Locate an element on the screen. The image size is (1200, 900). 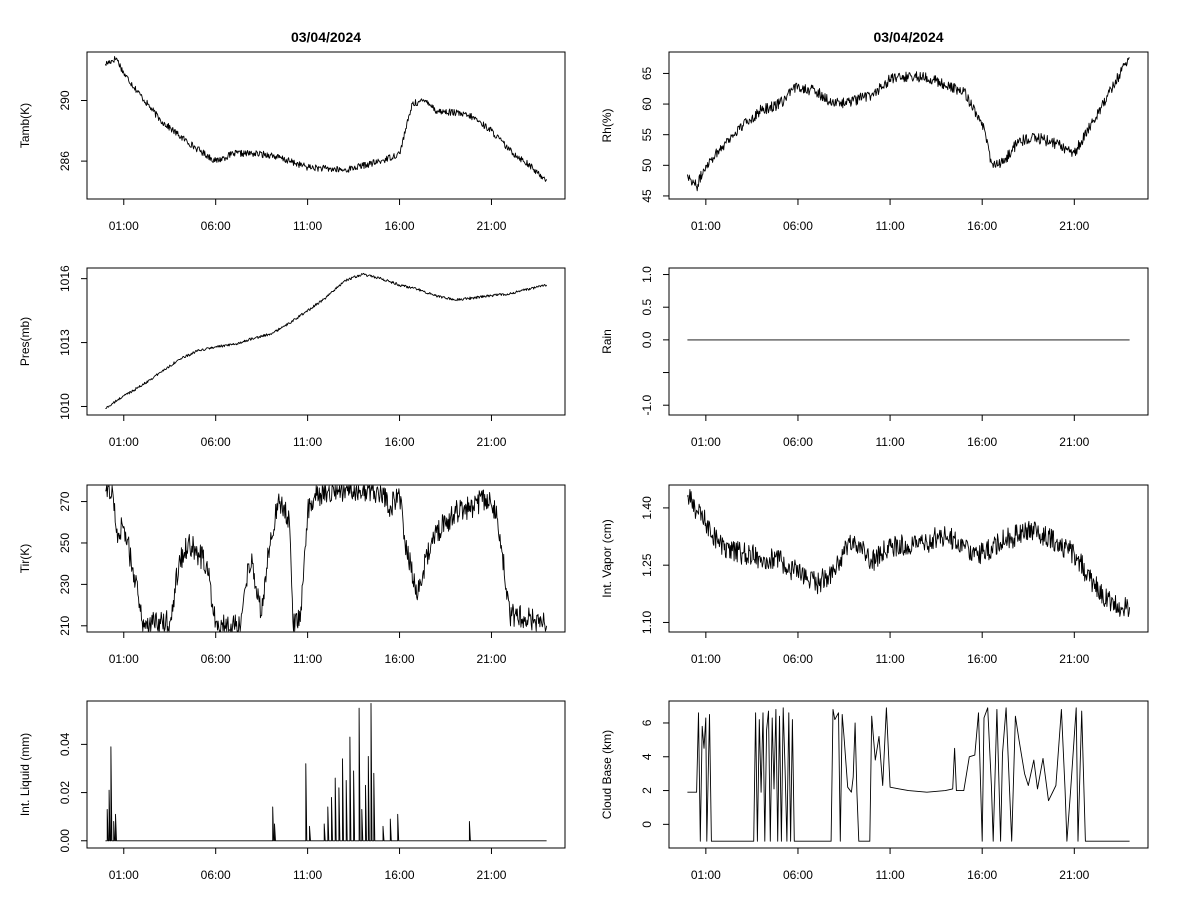
y-axis-label: Tamb(K) is located at coordinates (25, 125).